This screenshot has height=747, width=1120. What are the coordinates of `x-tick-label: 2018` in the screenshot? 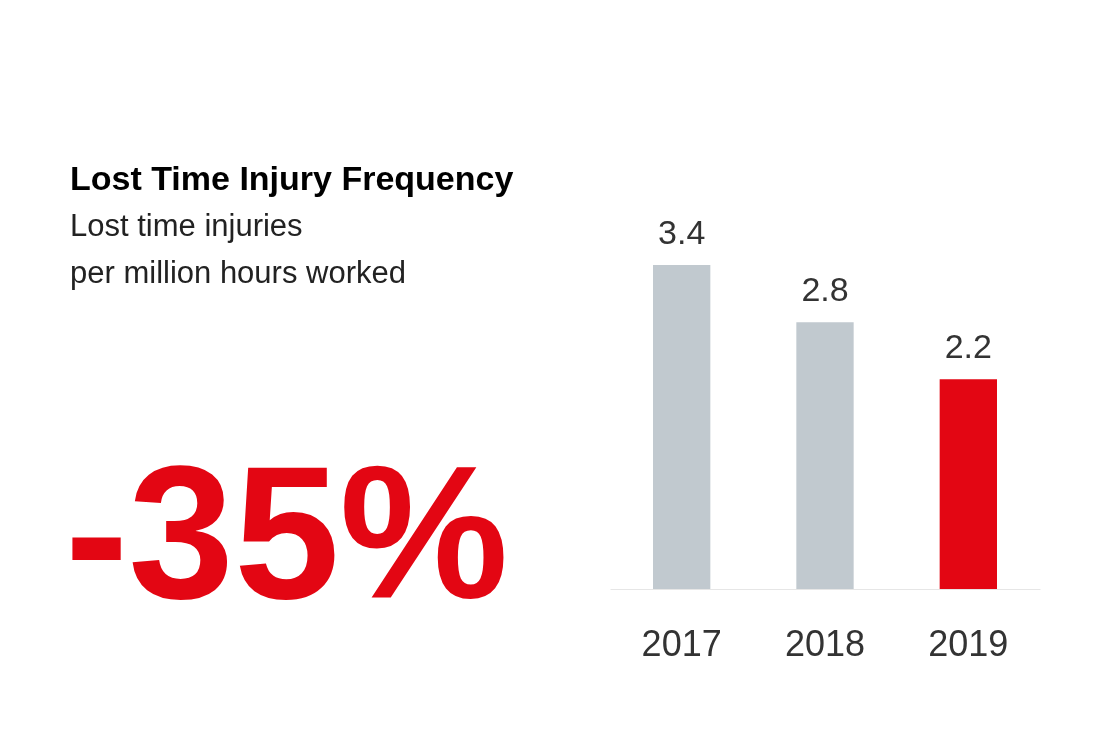 It's located at (825, 643).